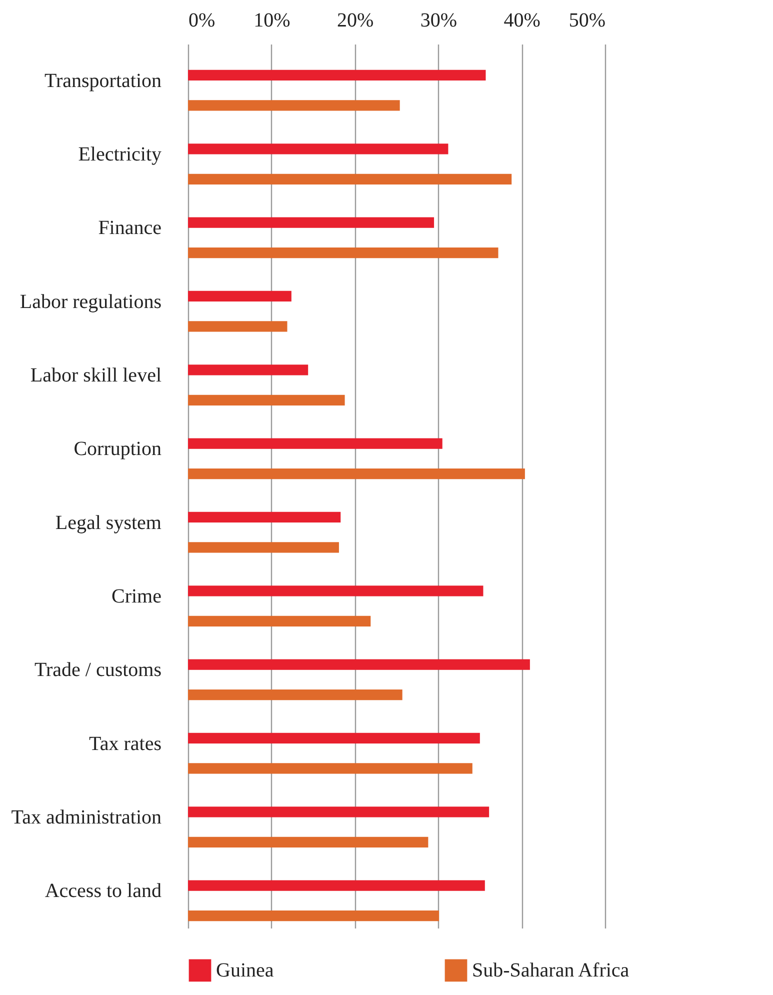 This screenshot has height=995, width=773. Describe the element at coordinates (137, 597) in the screenshot. I see `y-tick-label: Crime` at that location.